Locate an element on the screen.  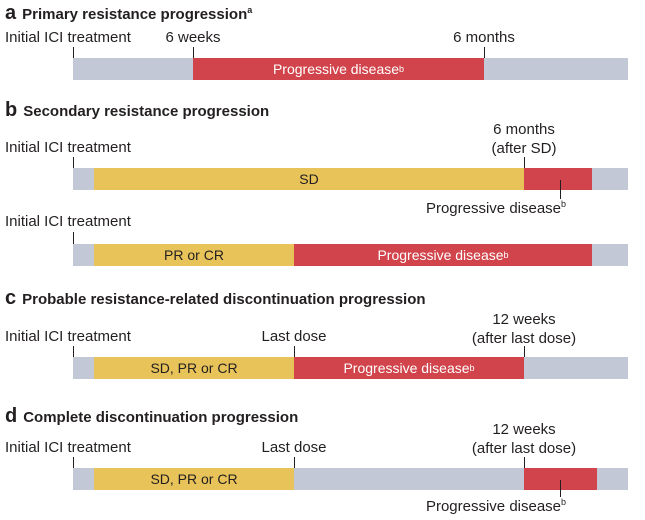
panel-a-6-weeks-tick is located at coordinates (193, 52).